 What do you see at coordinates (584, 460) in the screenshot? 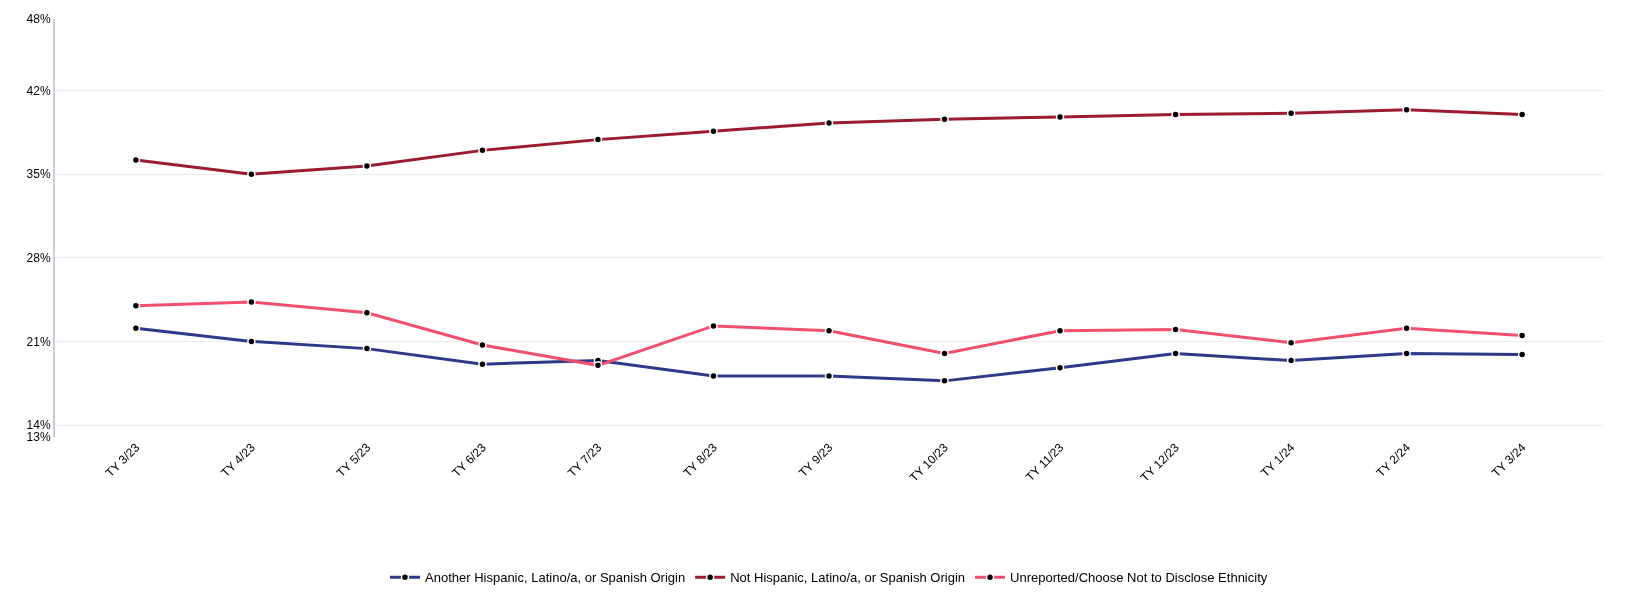
I see `x-tick-label: TY 7/23` at bounding box center [584, 460].